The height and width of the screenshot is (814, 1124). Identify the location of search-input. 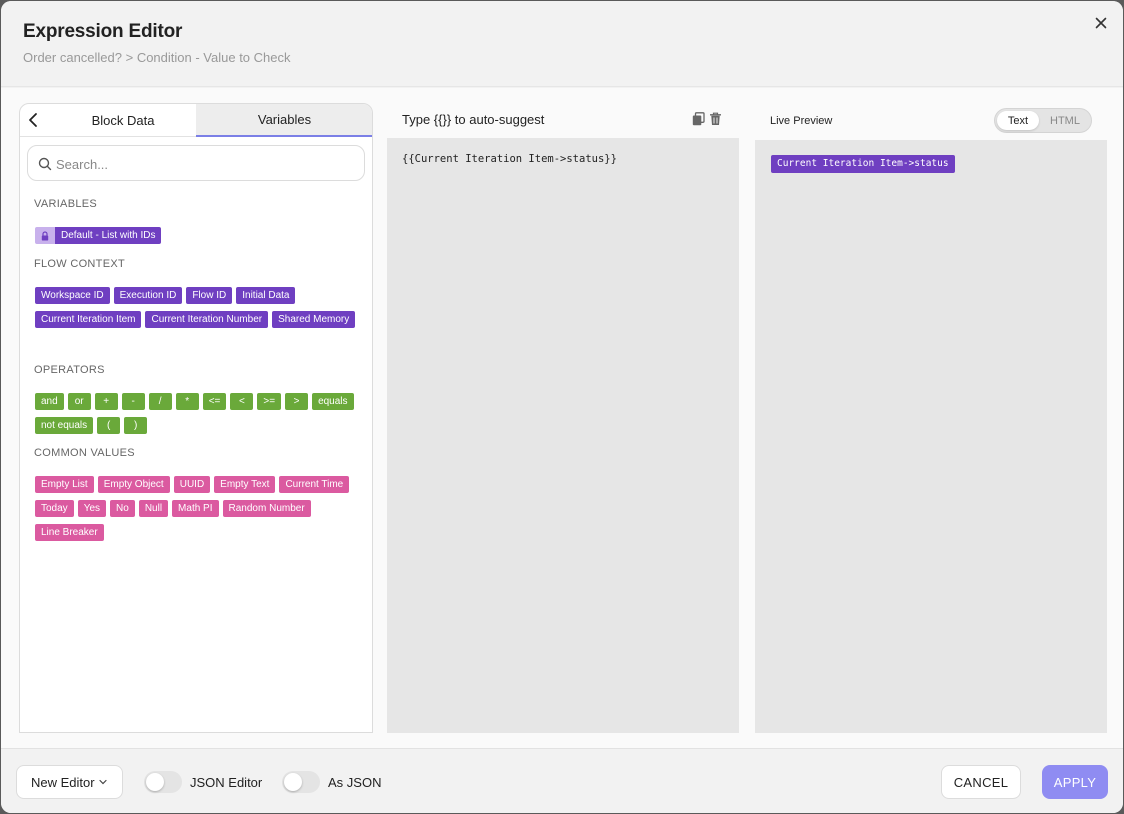
(206, 164).